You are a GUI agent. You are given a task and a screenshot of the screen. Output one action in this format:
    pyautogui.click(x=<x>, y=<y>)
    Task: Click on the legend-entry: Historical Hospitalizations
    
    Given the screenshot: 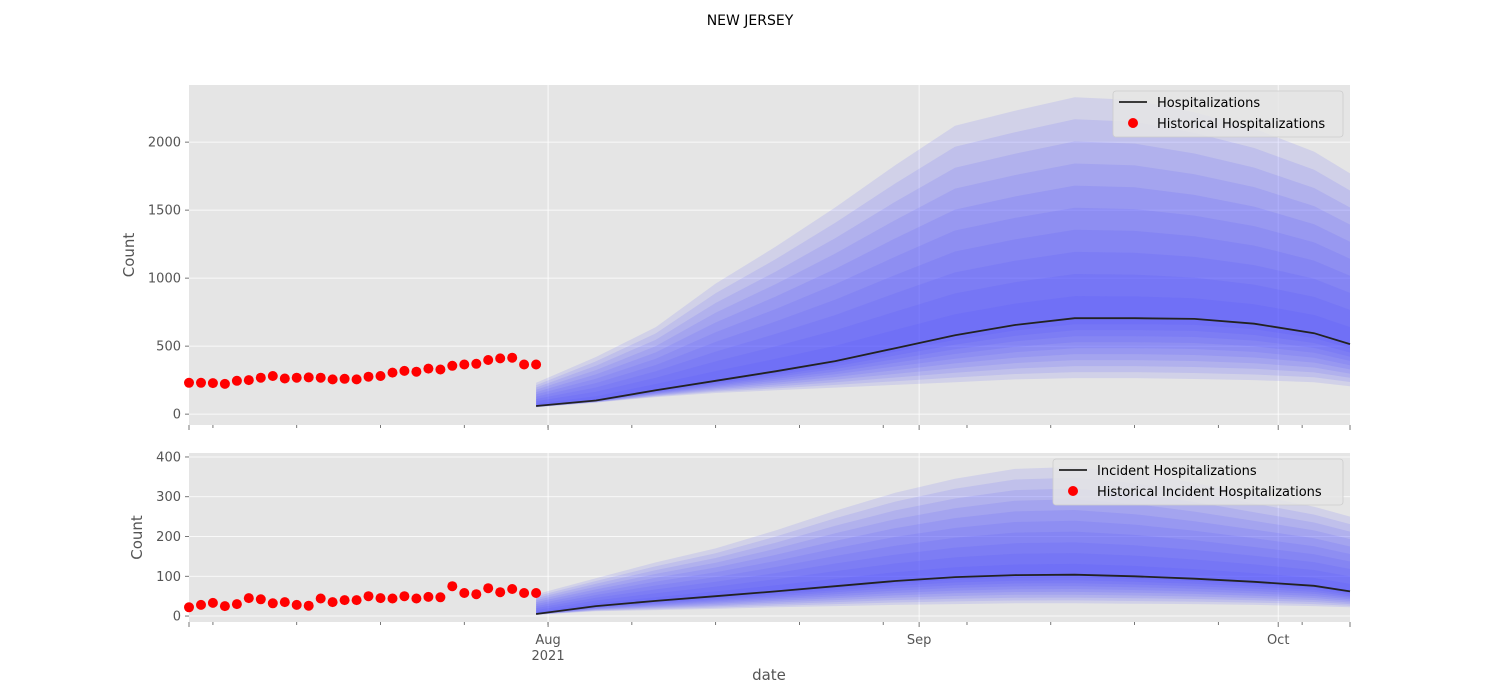 What is the action you would take?
    pyautogui.click(x=1241, y=124)
    